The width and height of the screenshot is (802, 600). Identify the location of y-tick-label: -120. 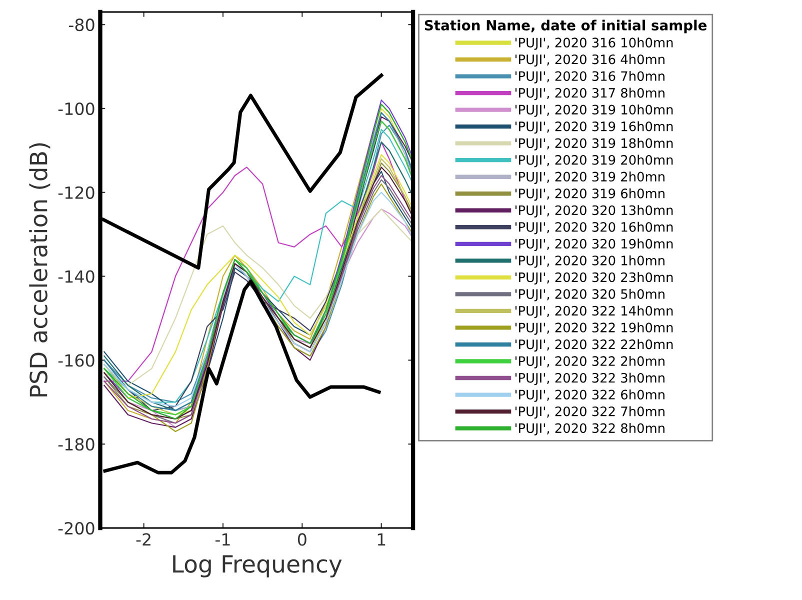
(76, 192).